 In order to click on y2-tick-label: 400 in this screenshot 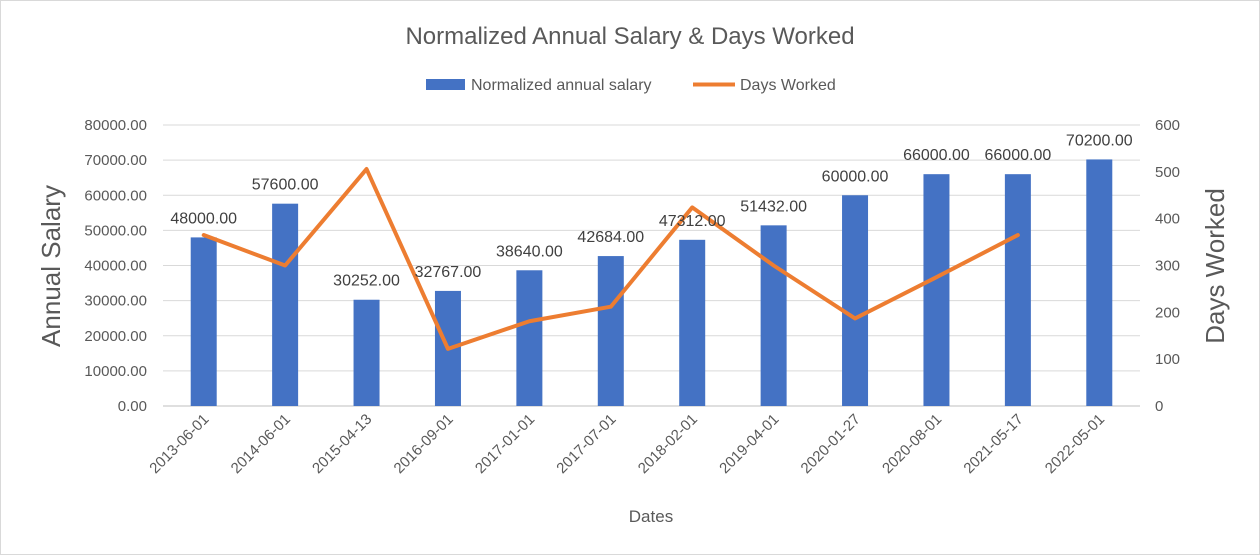, I will do `click(1167, 219)`.